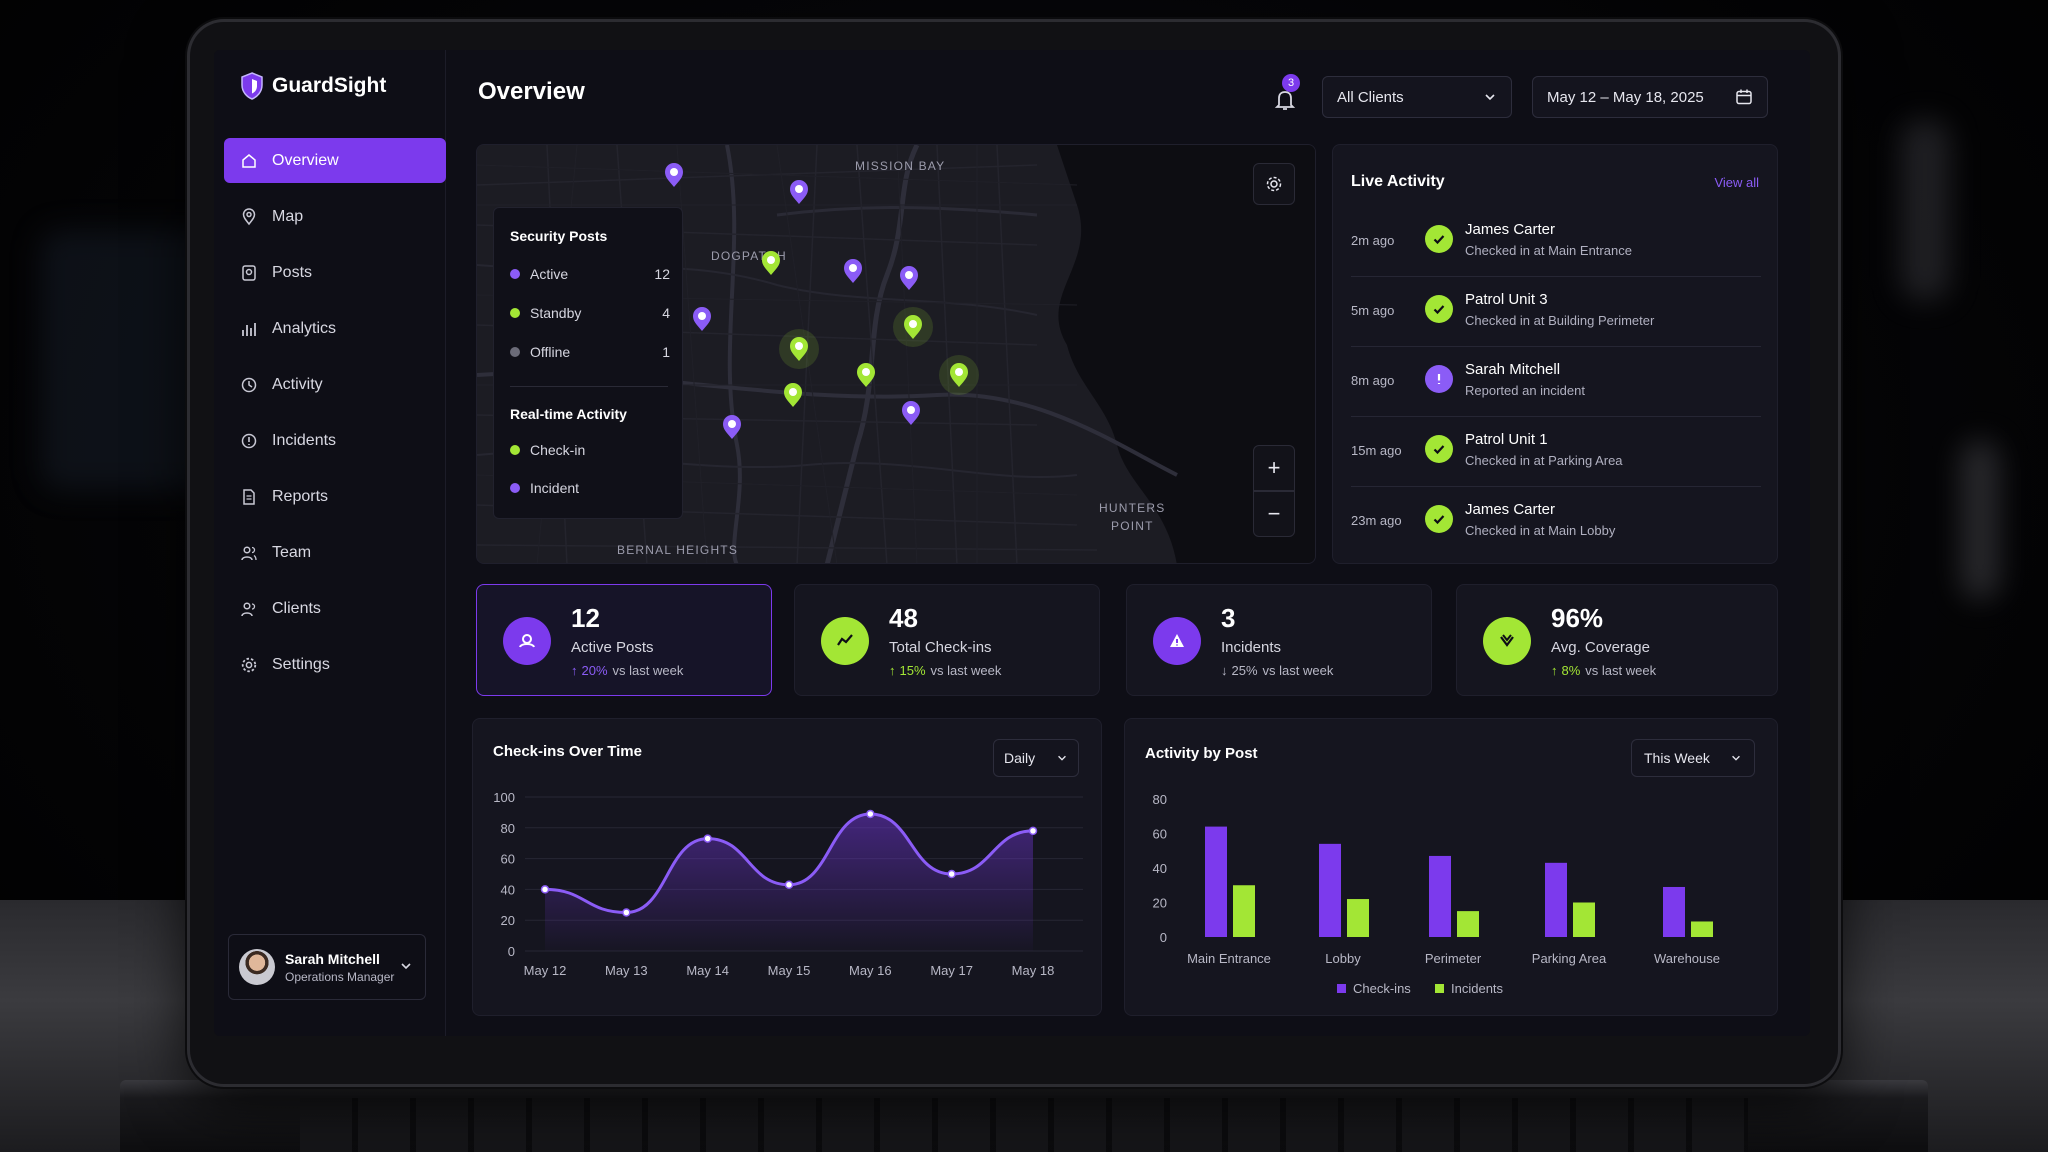 Image resolution: width=2048 pixels, height=1152 pixels. I want to click on stat-card-total-check-ins: 48 Total Check-ins ↑ 15% vs last week, so click(947, 640).